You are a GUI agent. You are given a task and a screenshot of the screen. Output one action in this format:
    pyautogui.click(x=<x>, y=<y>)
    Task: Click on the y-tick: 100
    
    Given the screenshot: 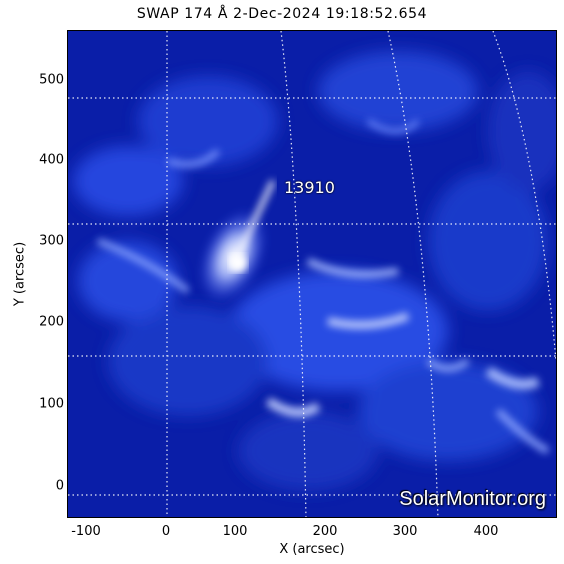 What is the action you would take?
    pyautogui.click(x=51, y=404)
    